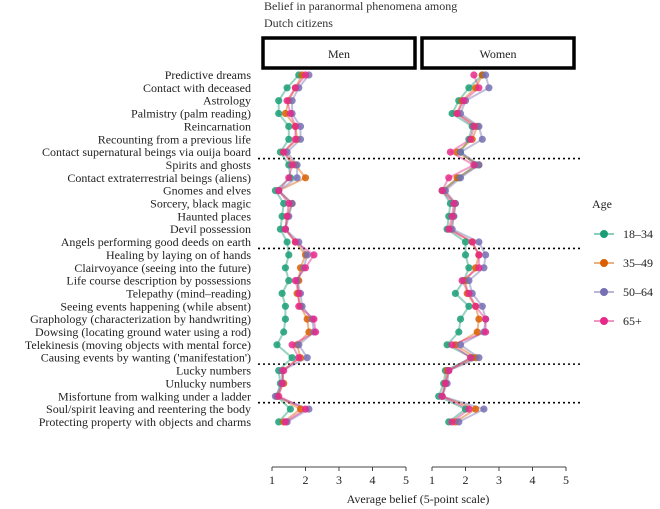 The width and height of the screenshot is (660, 509). Describe the element at coordinates (174, 139) in the screenshot. I see `y-tick-label: Recounting from a previous life` at that location.